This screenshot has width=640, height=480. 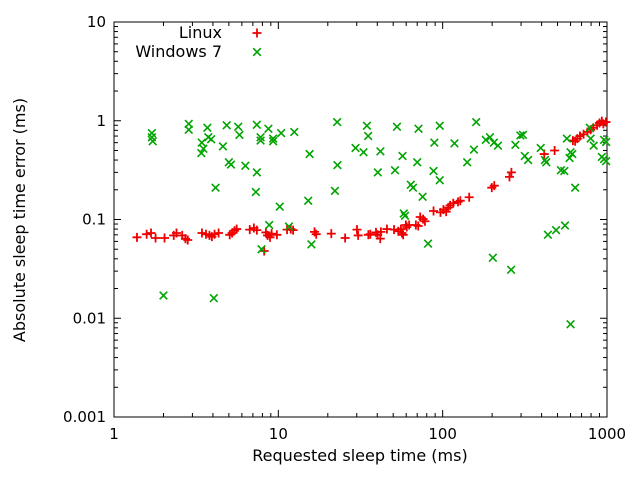 What do you see at coordinates (84, 417) in the screenshot?
I see `y-tick-label: 0.001` at bounding box center [84, 417].